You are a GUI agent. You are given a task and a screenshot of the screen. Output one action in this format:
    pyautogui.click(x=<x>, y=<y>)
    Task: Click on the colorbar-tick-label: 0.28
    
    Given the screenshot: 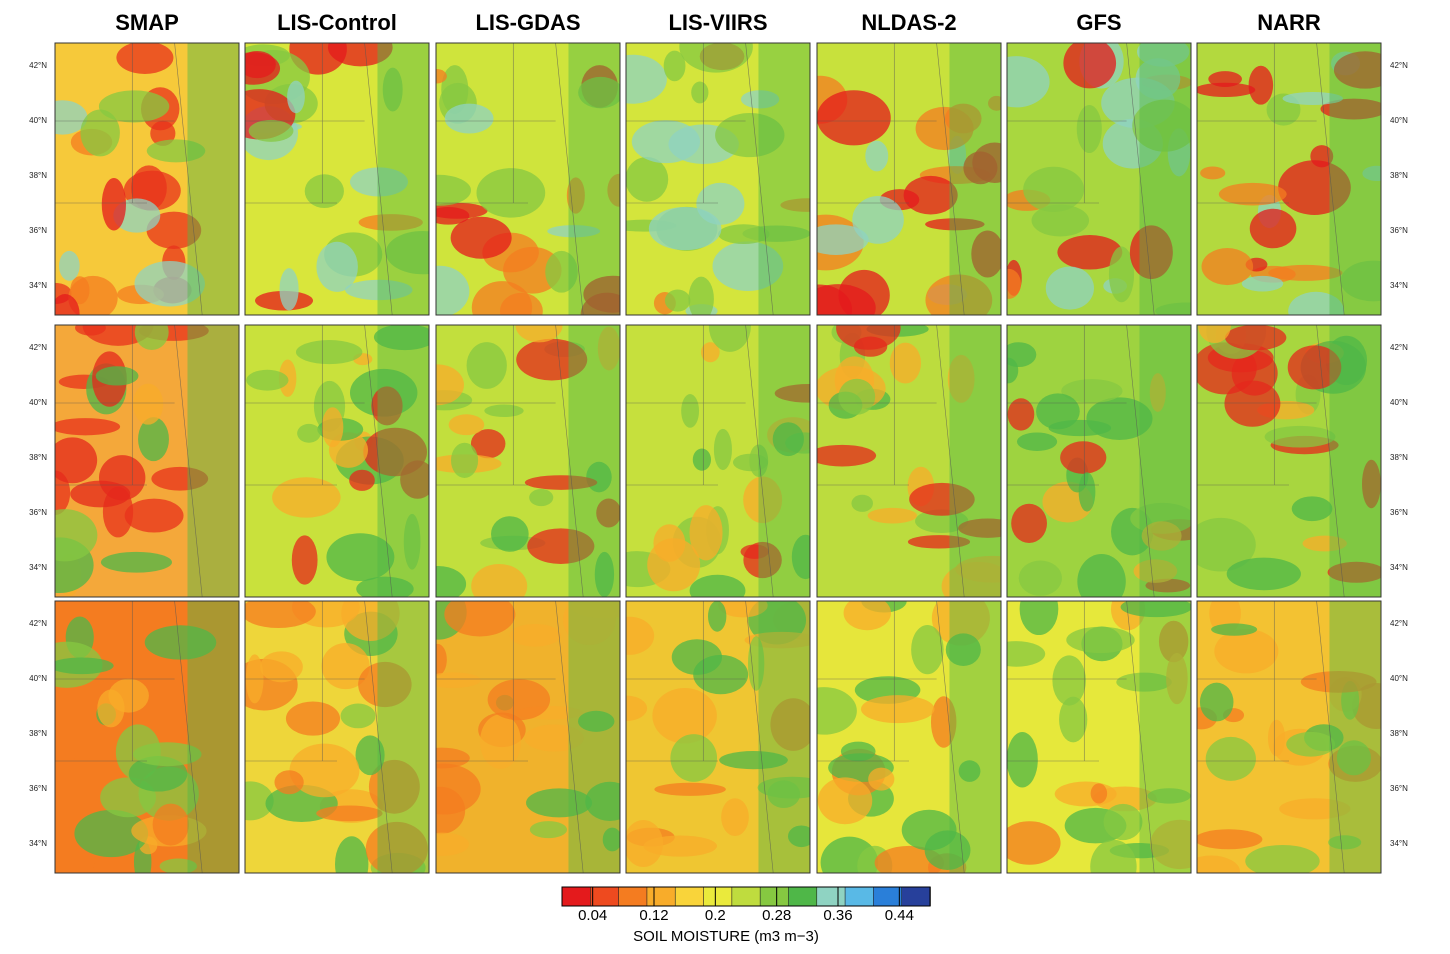 What is the action you would take?
    pyautogui.click(x=776, y=915)
    